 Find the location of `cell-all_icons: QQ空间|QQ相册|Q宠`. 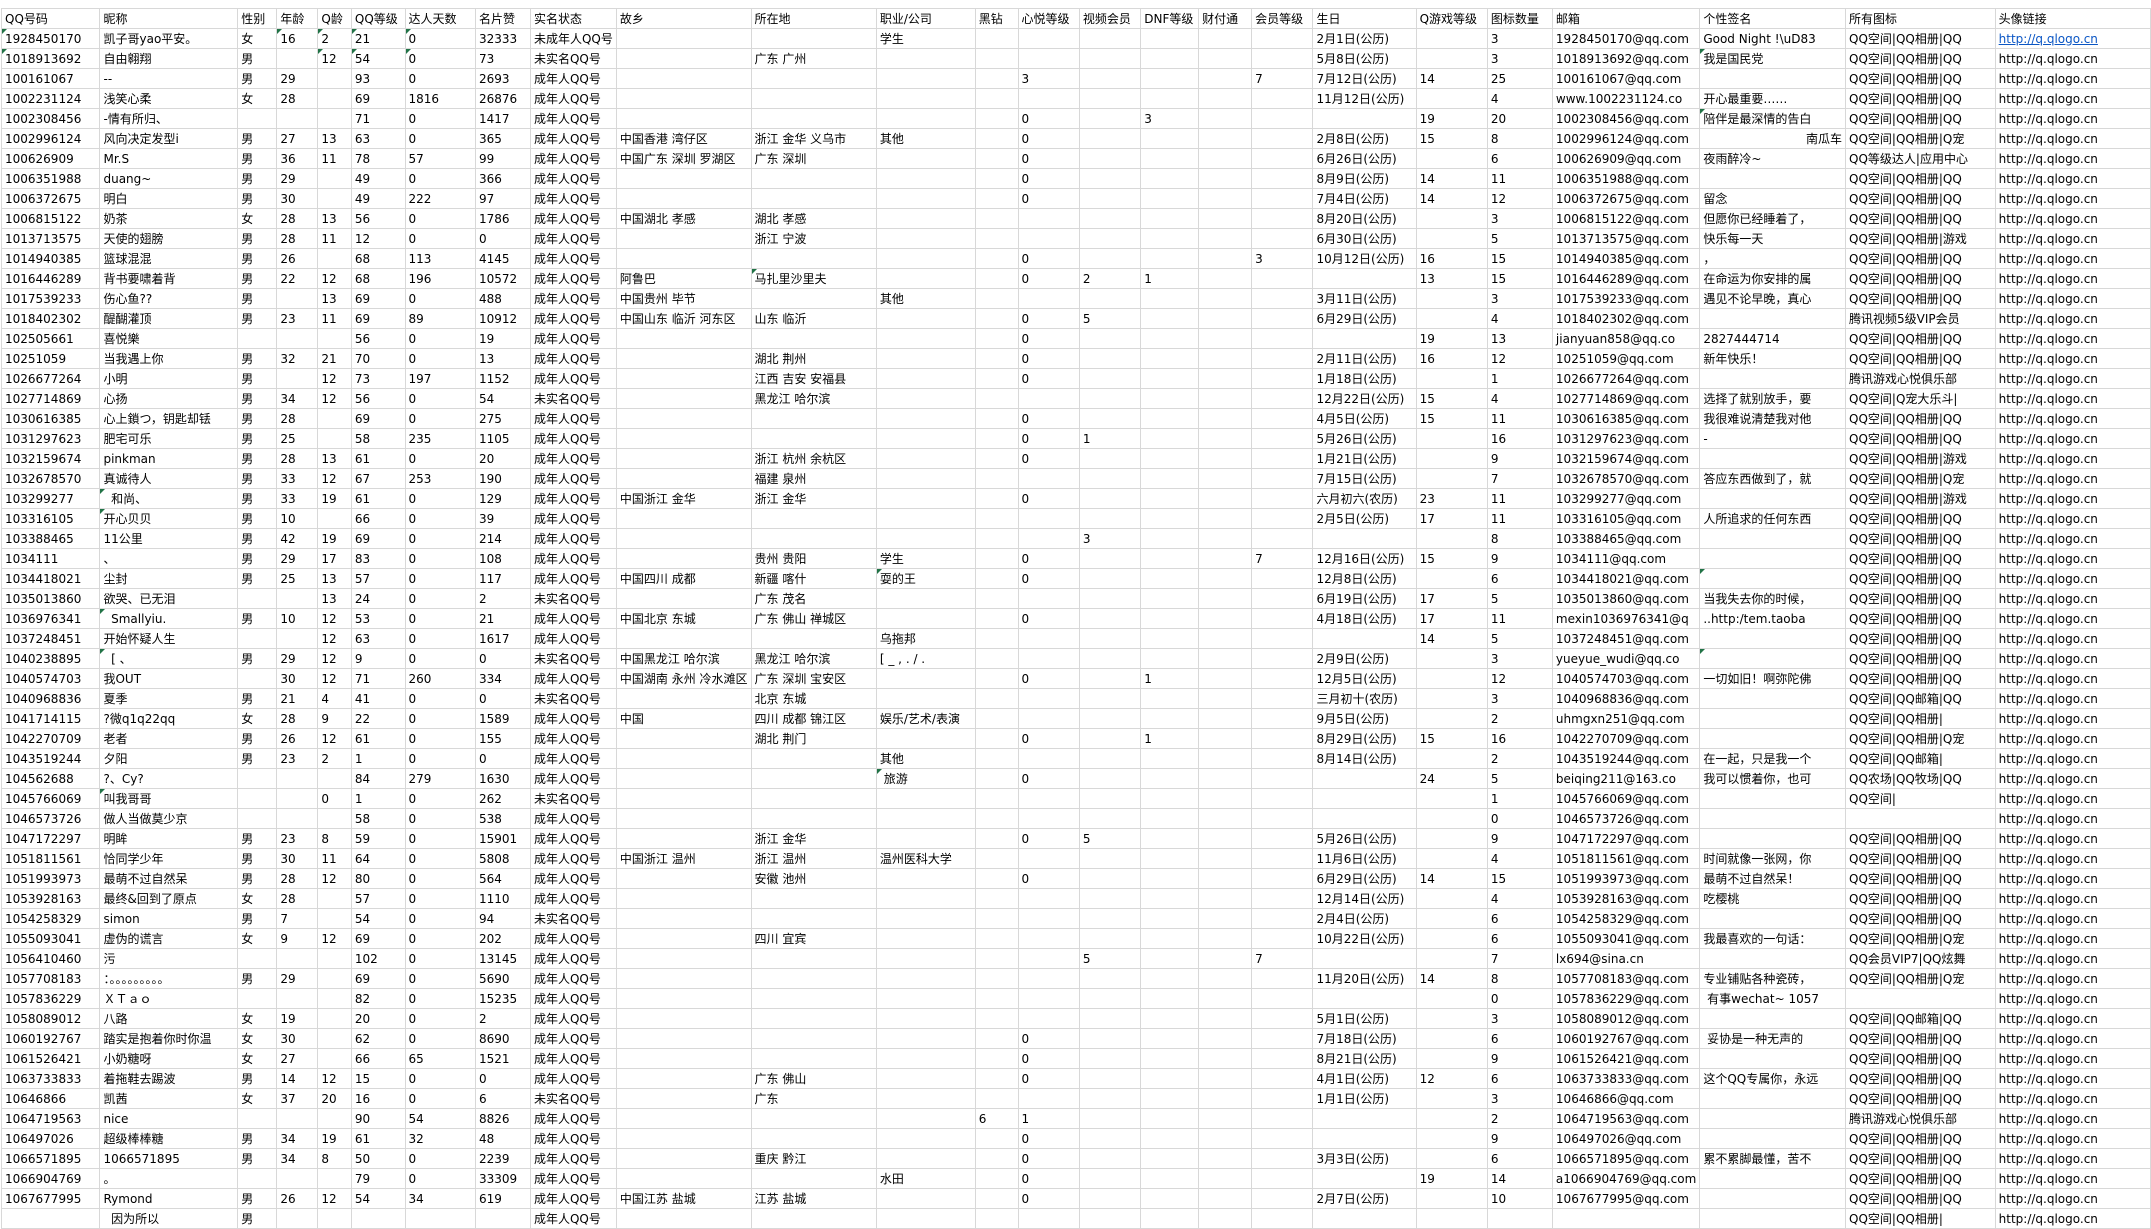

cell-all_icons: QQ空间|QQ相册|Q宠 is located at coordinates (1920, 738).